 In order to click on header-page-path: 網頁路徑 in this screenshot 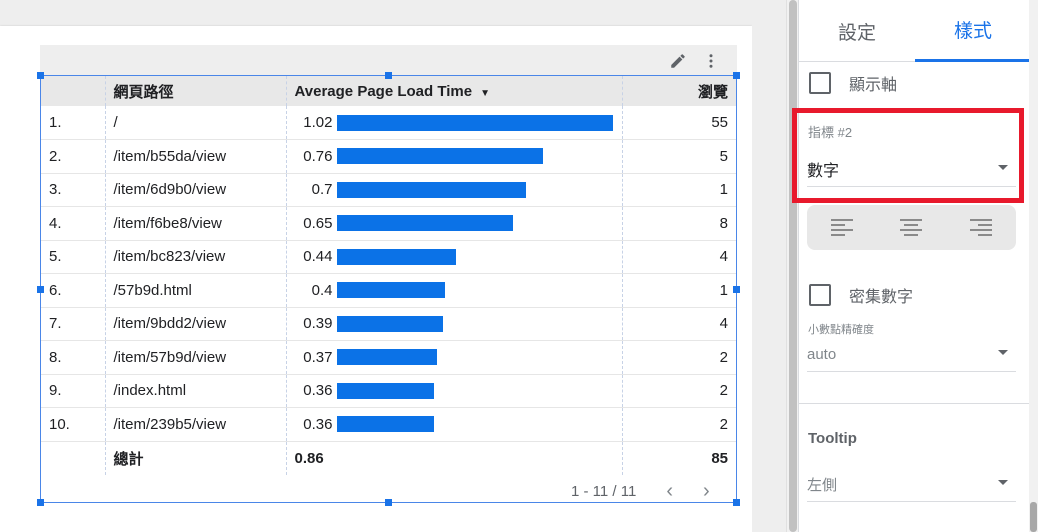, I will do `click(196, 91)`.